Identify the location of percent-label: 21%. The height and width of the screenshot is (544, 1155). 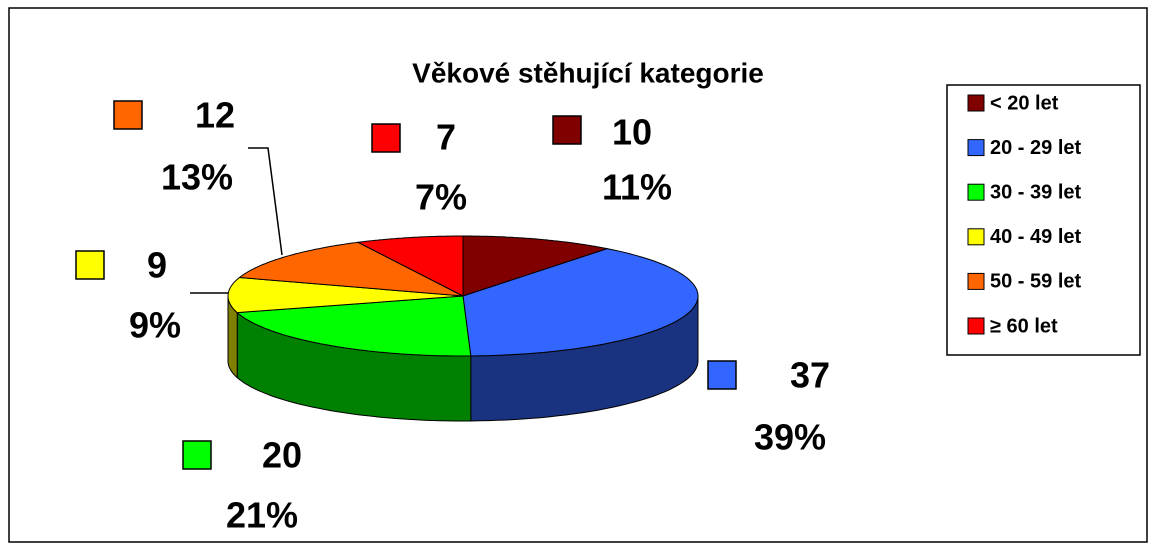
(262, 515).